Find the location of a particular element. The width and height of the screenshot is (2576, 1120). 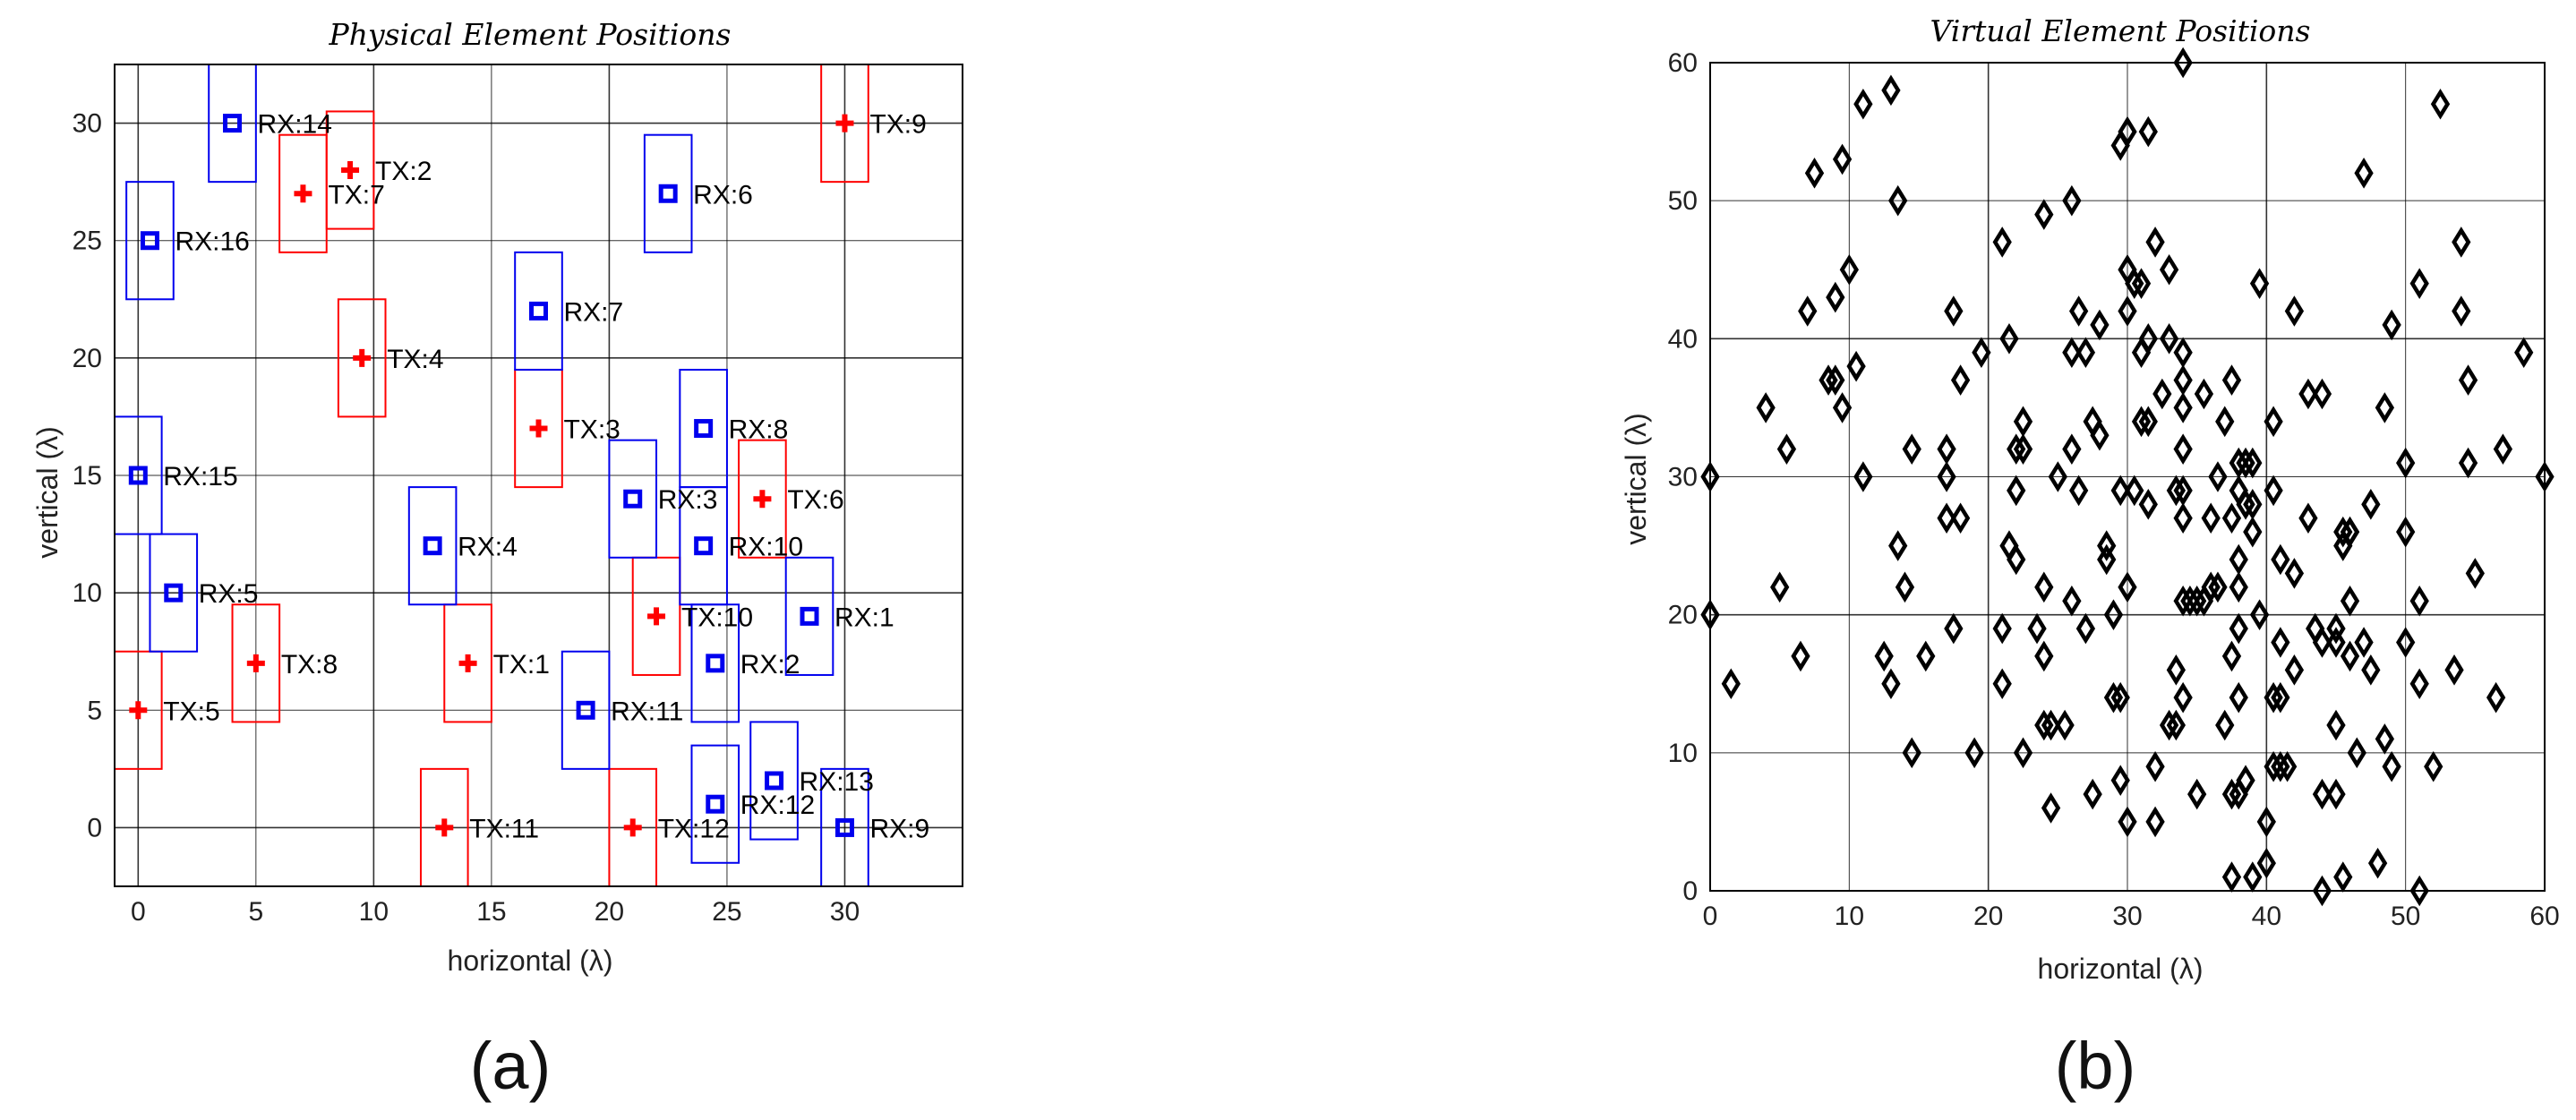

point-label: TX:8 is located at coordinates (309, 665).